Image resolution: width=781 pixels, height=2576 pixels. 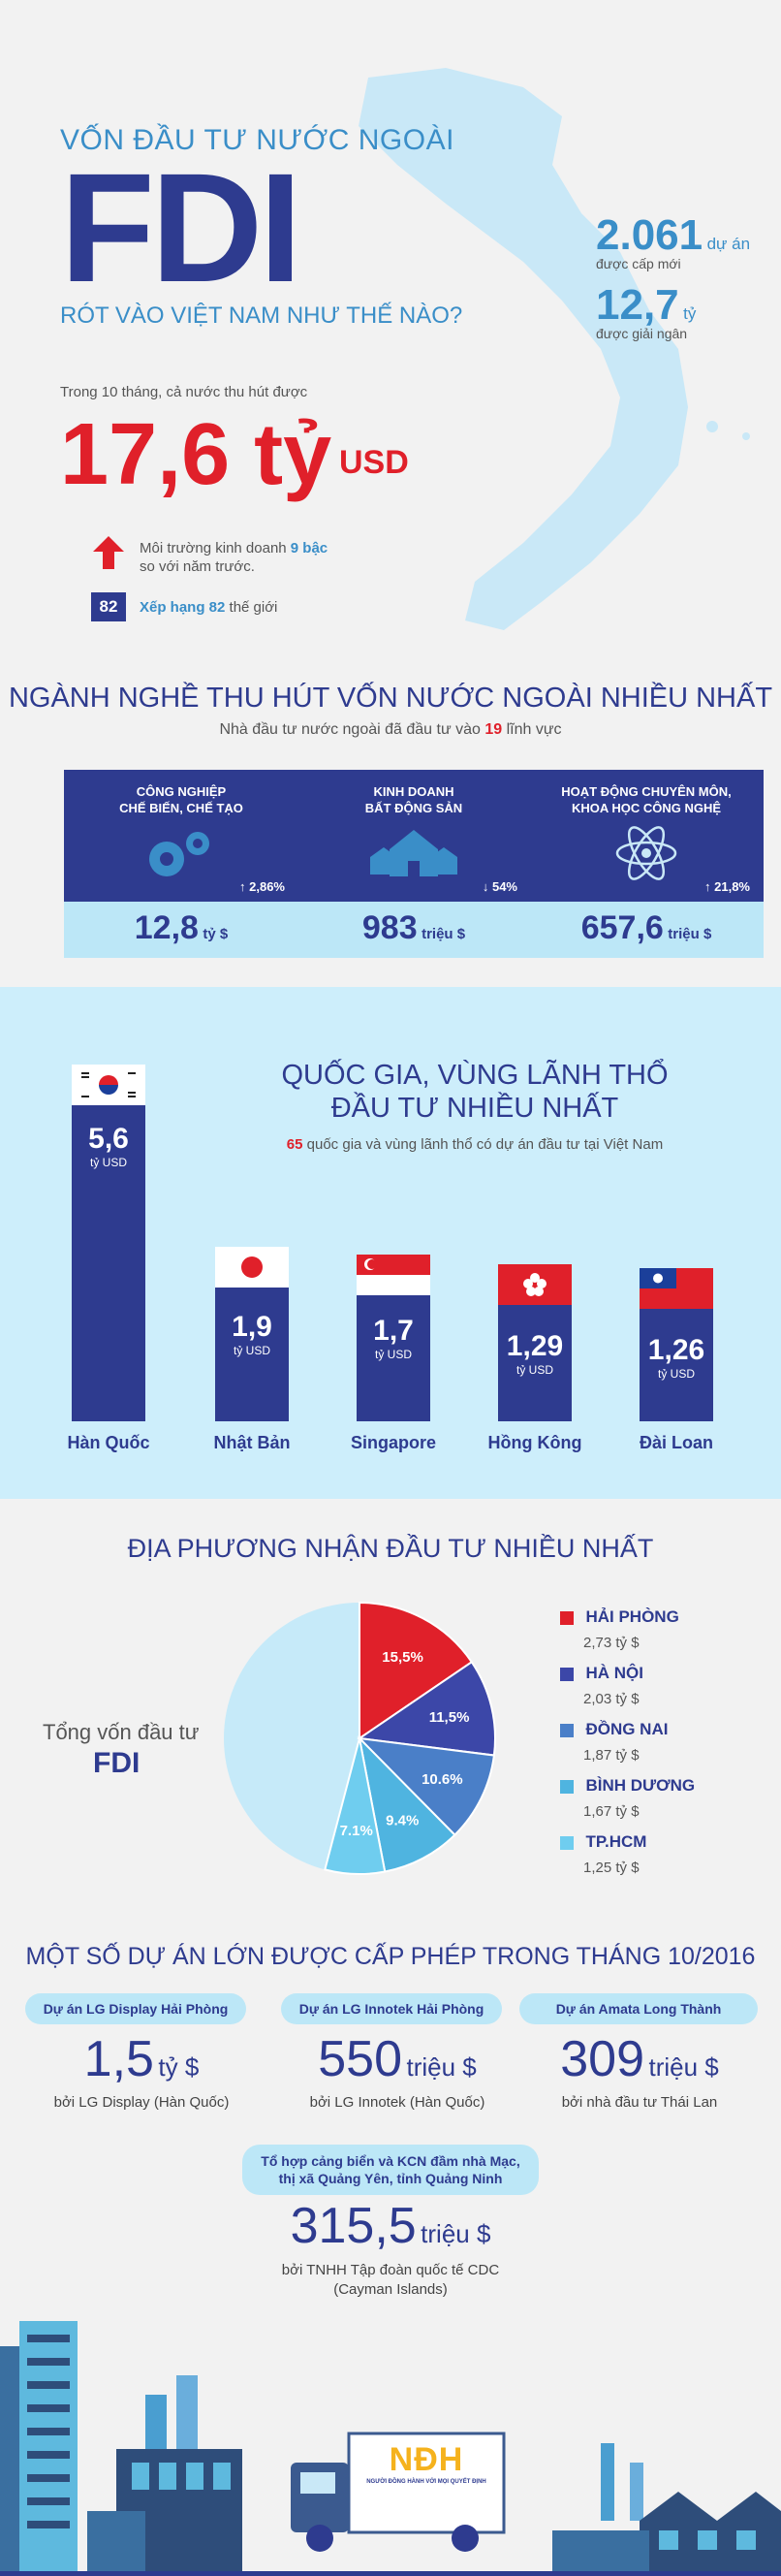 What do you see at coordinates (676, 1288) in the screenshot?
I see `taiwan-flag-icon` at bounding box center [676, 1288].